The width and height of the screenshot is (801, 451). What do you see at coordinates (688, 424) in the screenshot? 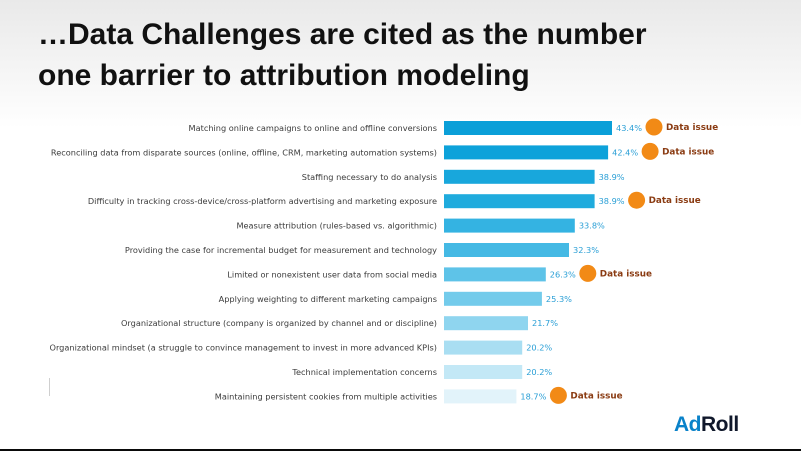
I see `logo-ad: Ad` at bounding box center [688, 424].